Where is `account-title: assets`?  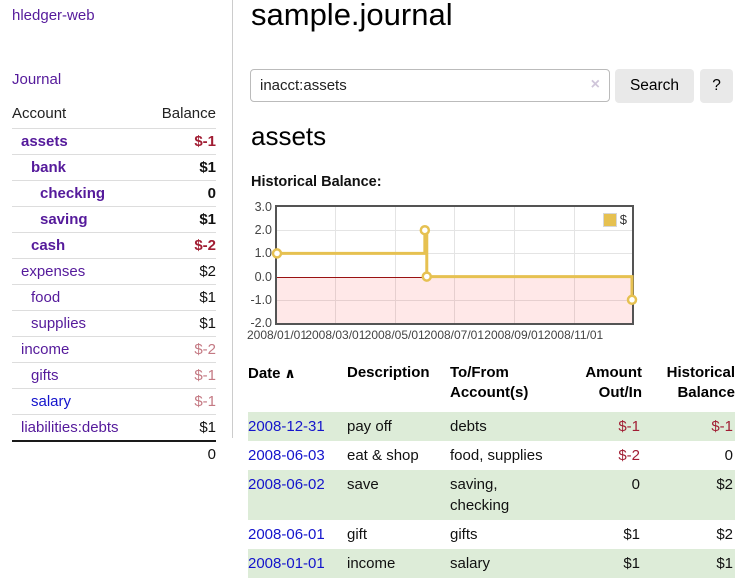 account-title: assets is located at coordinates (289, 136).